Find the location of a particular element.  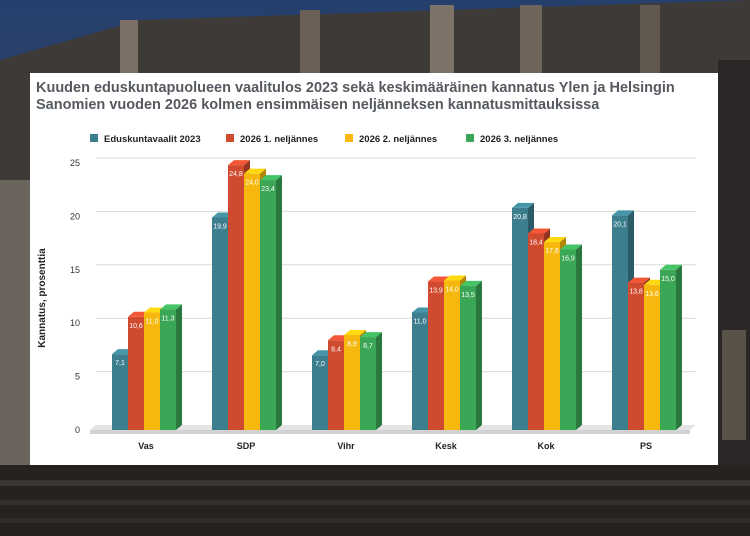

legend-item: 2026 2. neljännes is located at coordinates (398, 139).